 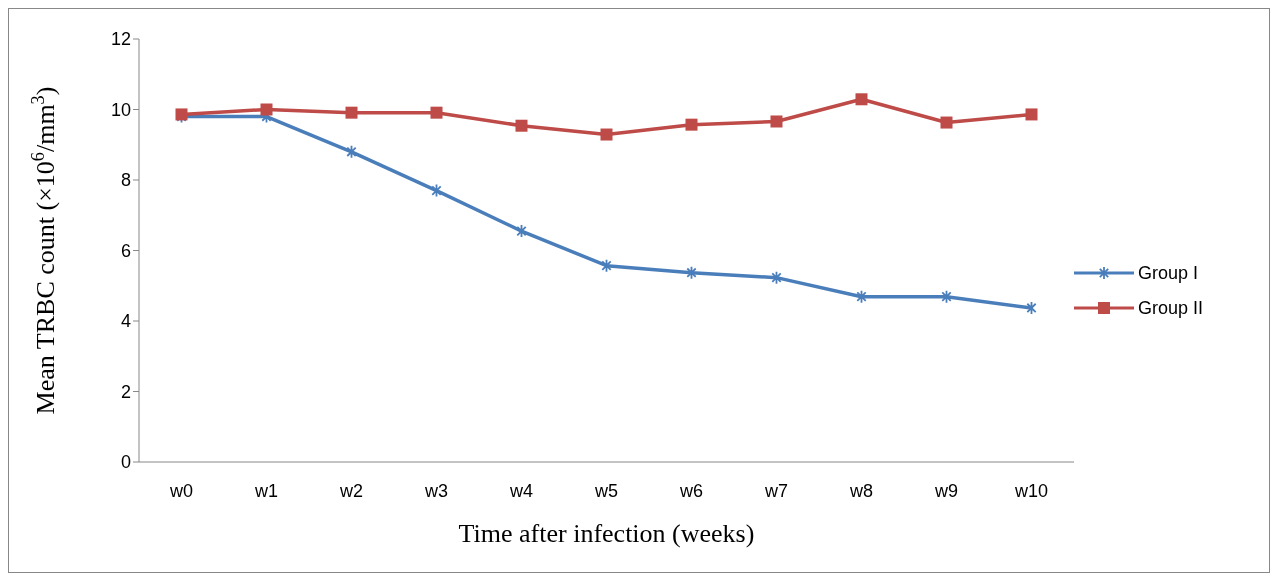 I want to click on x-tick-label: w8, so click(x=861, y=490).